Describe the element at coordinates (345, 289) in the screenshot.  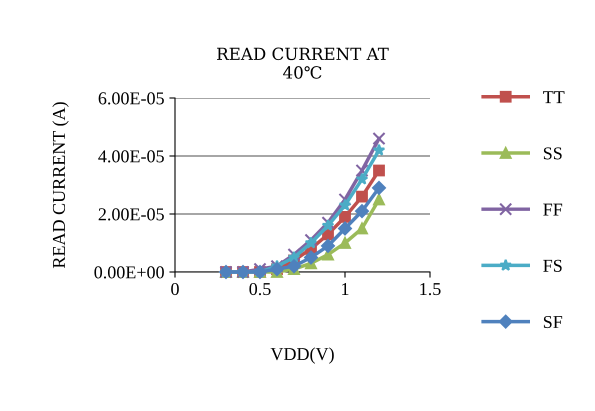
I see `x-tick-label: 1` at that location.